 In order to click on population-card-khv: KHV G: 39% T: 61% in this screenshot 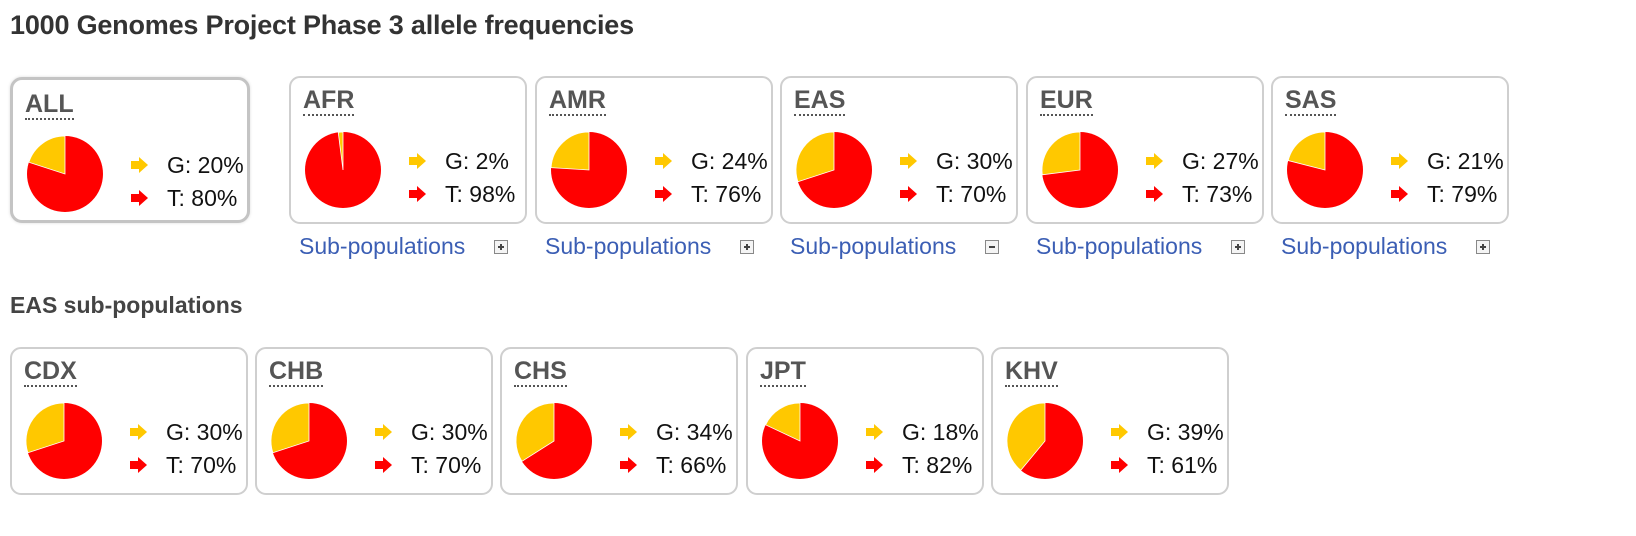, I will do `click(1110, 421)`.